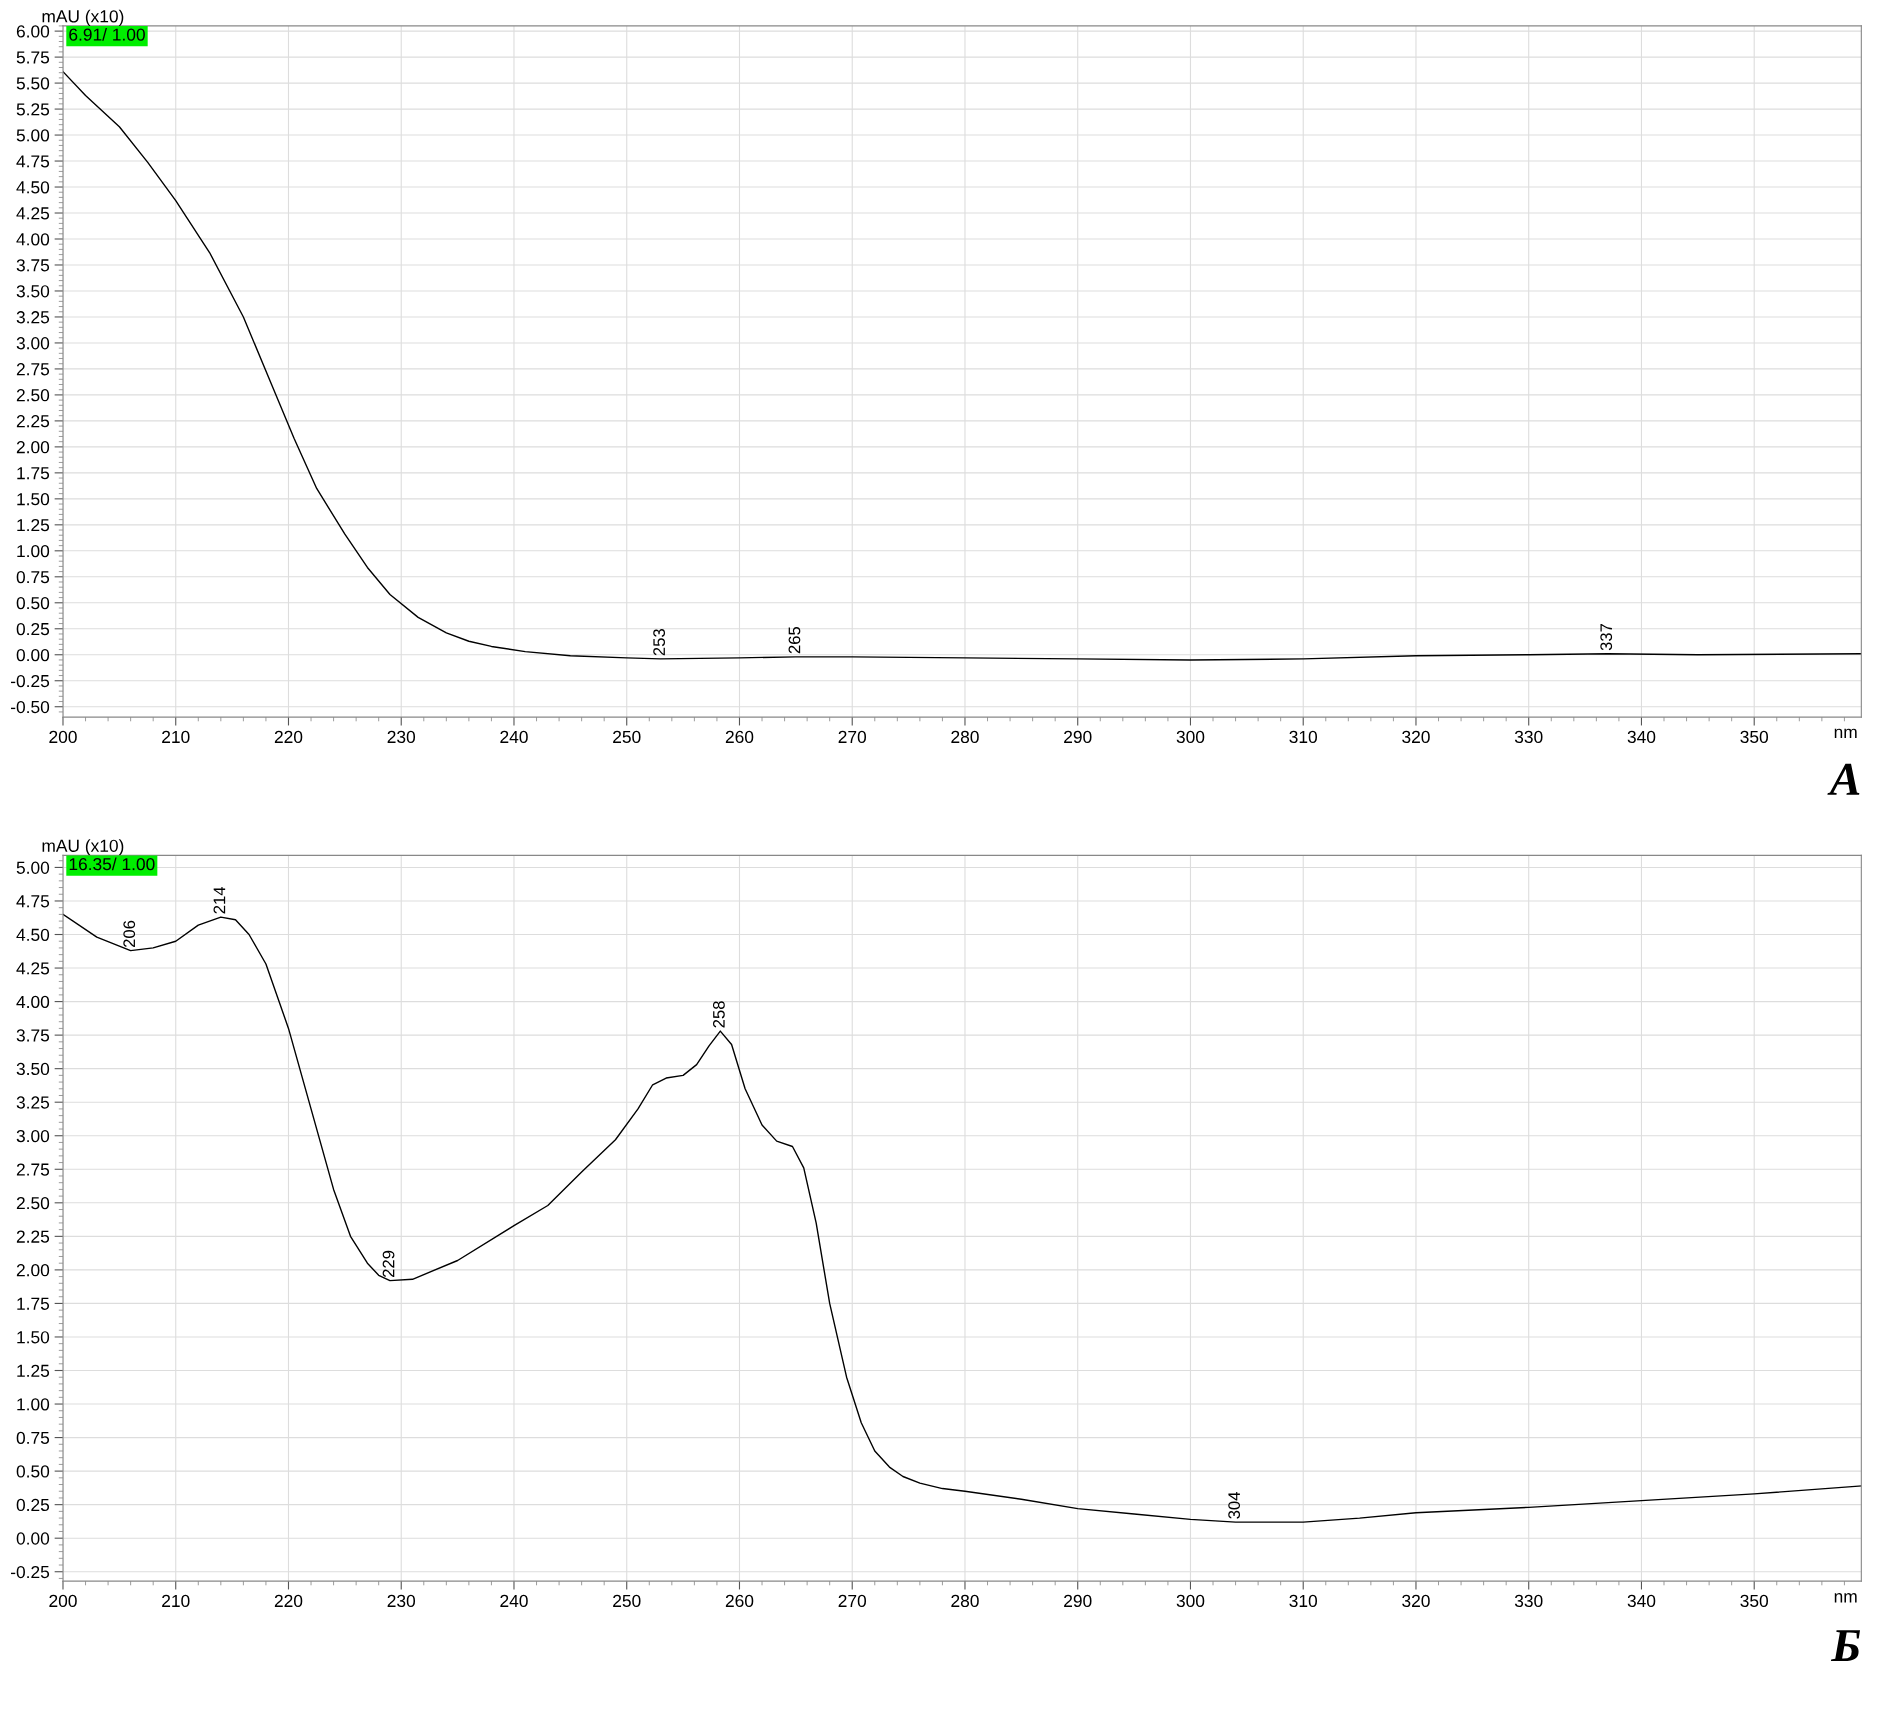 This screenshot has width=1903, height=1728. What do you see at coordinates (33, 83) in the screenshot?
I see `y-tick-label: 5.50` at bounding box center [33, 83].